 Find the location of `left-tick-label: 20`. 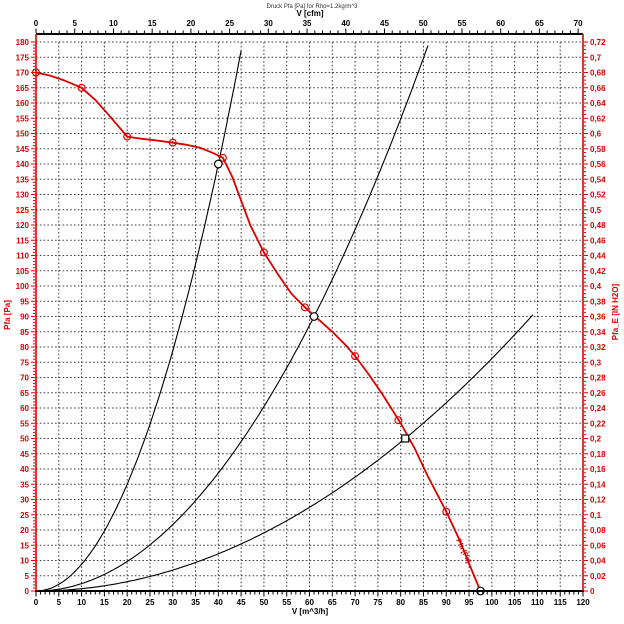

left-tick-label: 20 is located at coordinates (24, 530).